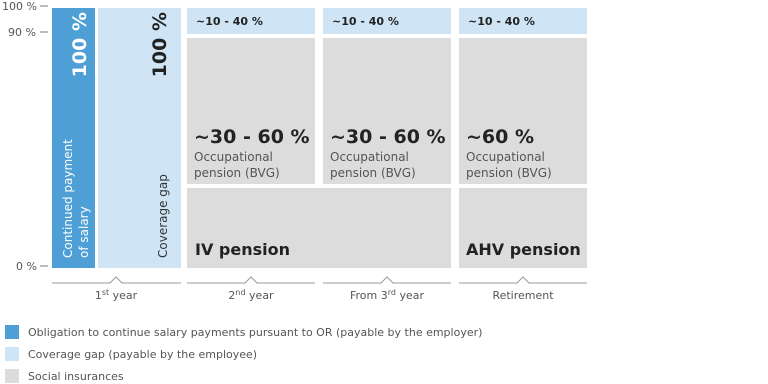  Describe the element at coordinates (500, 137) in the screenshot. I see `occupational-value: ~60 %` at that location.